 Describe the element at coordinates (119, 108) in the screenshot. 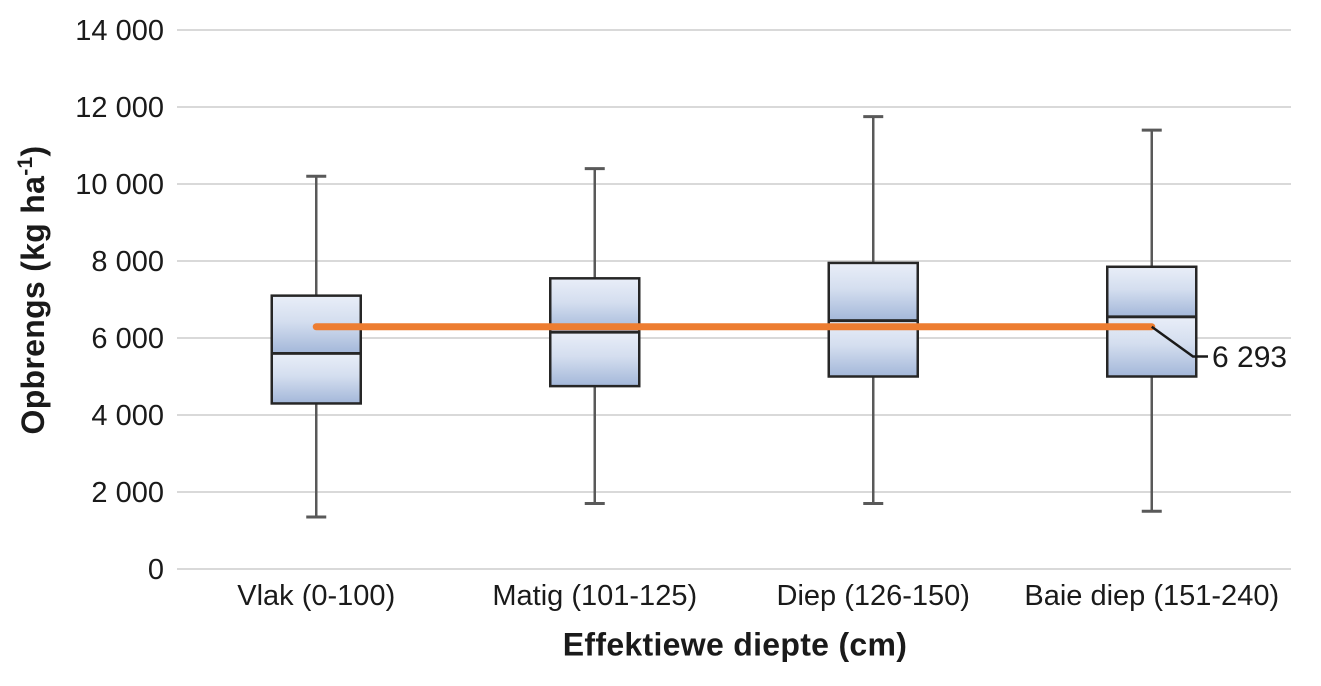

I see `y-tick-label: 12 000` at that location.